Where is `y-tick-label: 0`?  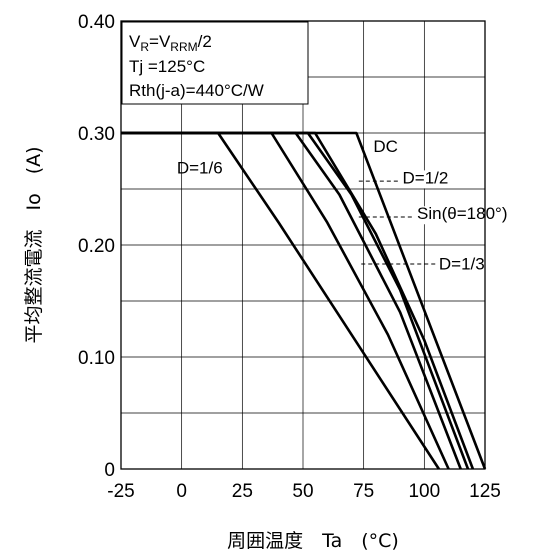
y-tick-label: 0 is located at coordinates (109, 470).